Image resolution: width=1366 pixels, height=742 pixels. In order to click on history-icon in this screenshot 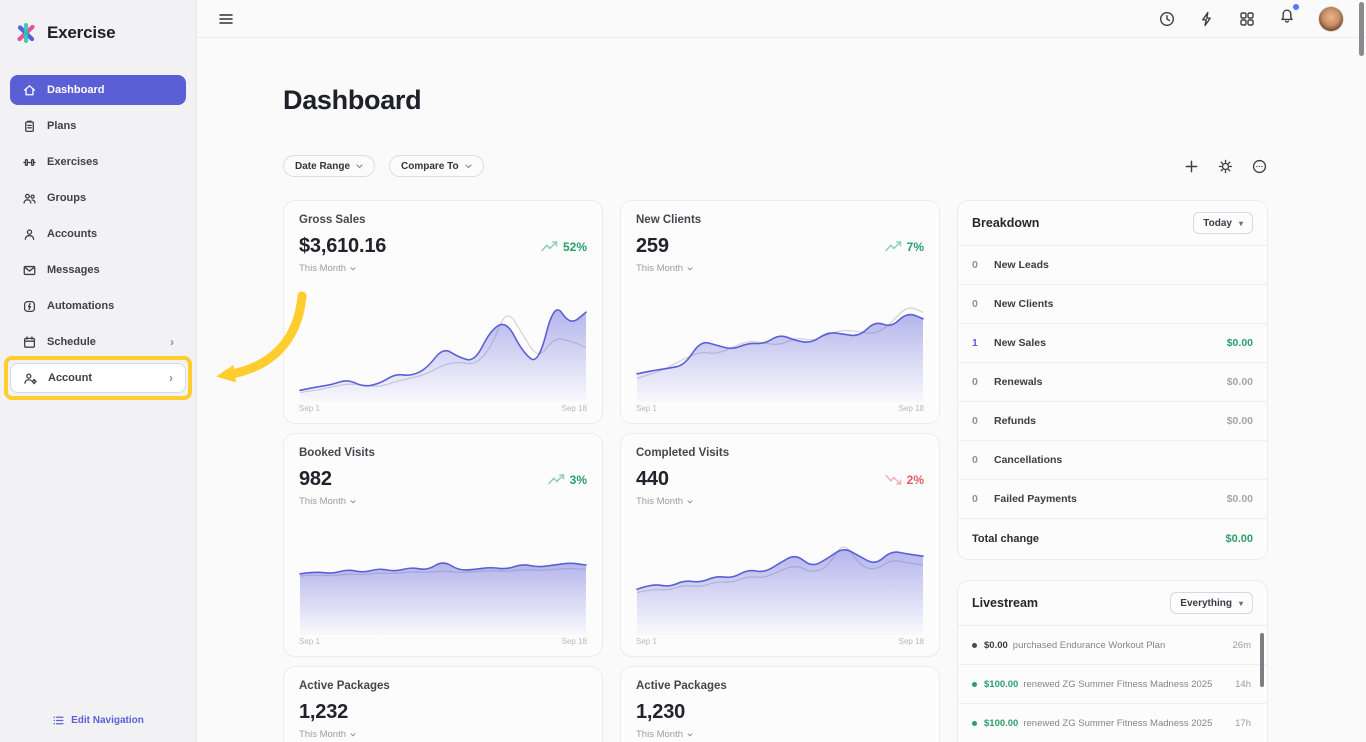, I will do `click(1167, 19)`.